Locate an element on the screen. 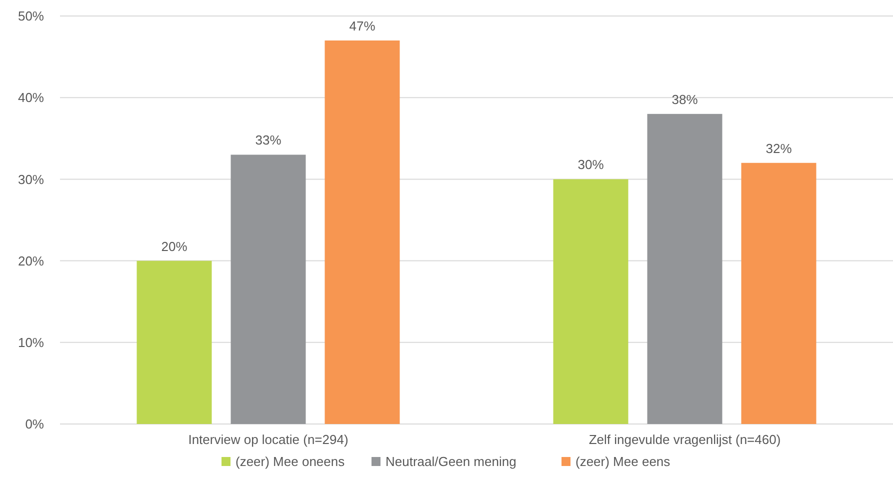 Image resolution: width=893 pixels, height=482 pixels. data-label: 38% is located at coordinates (685, 99).